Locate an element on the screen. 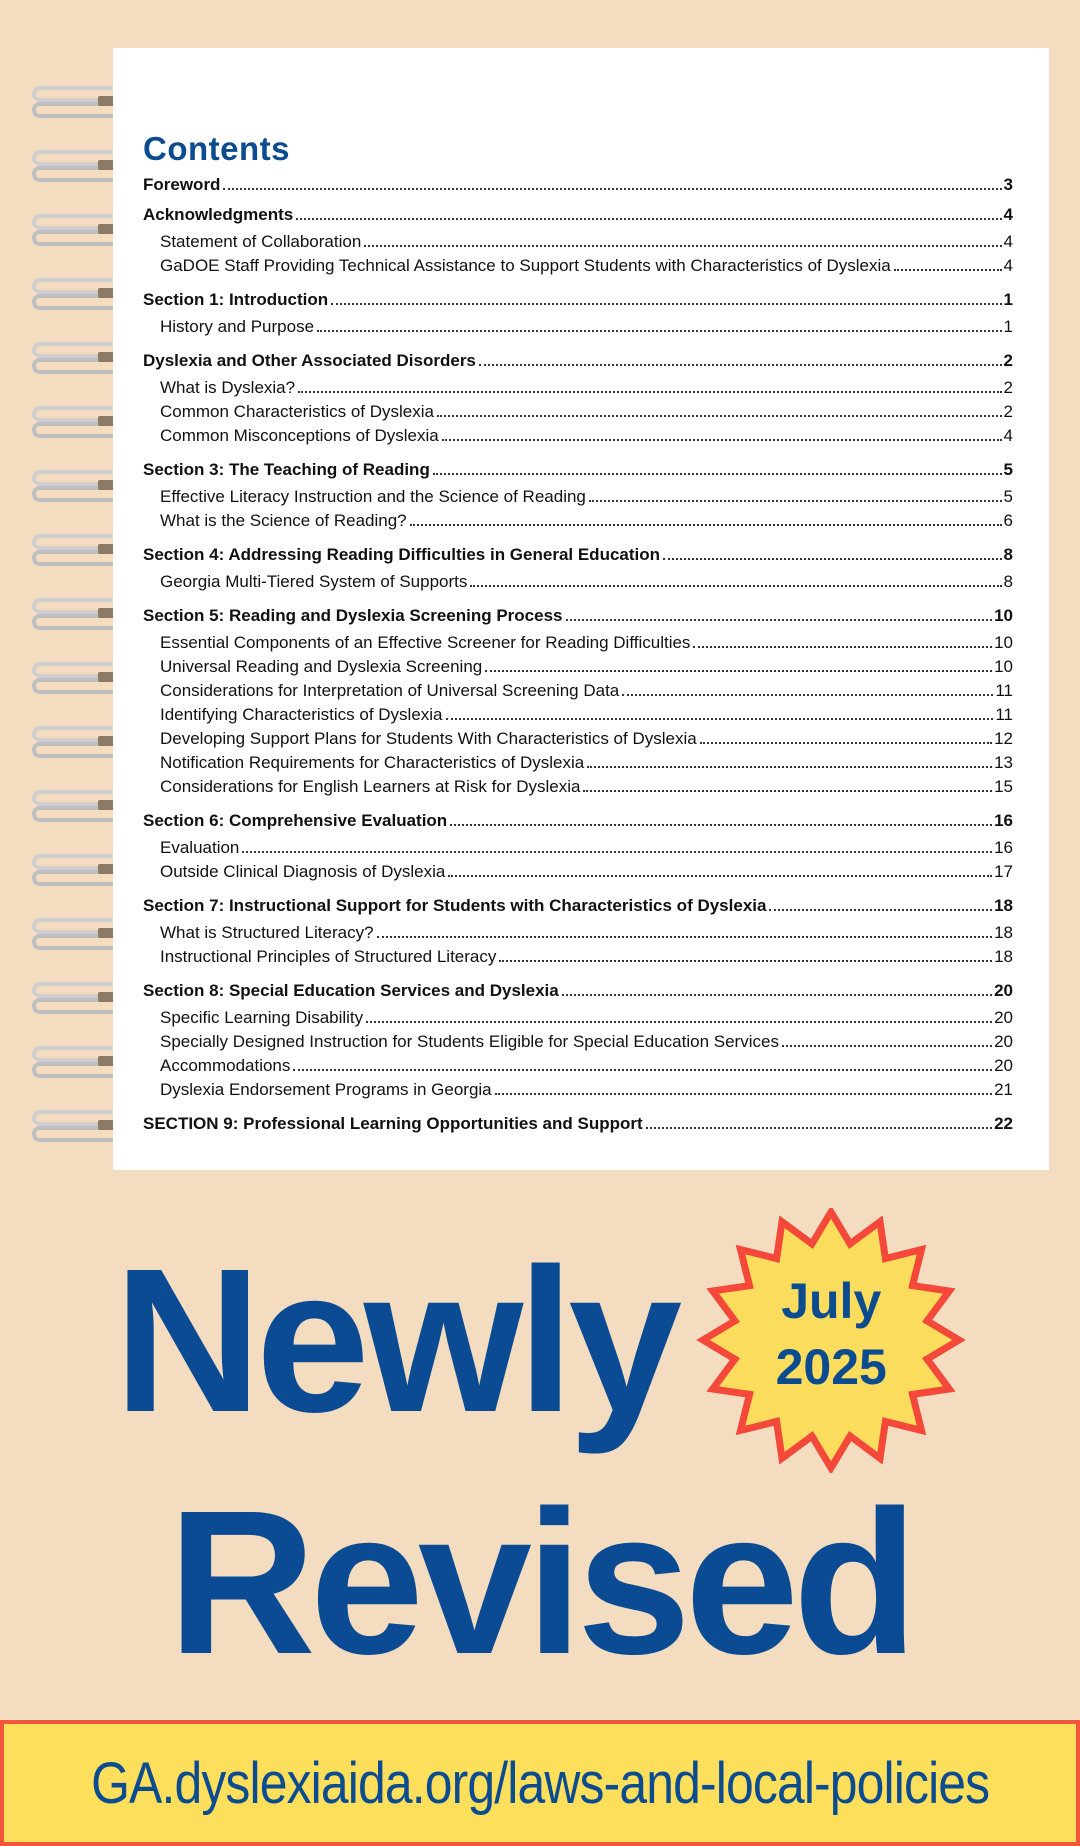 Image resolution: width=1080 pixels, height=1846 pixels. toc-entry-title: Dyslexia and Other Associated Disorders is located at coordinates (309, 360).